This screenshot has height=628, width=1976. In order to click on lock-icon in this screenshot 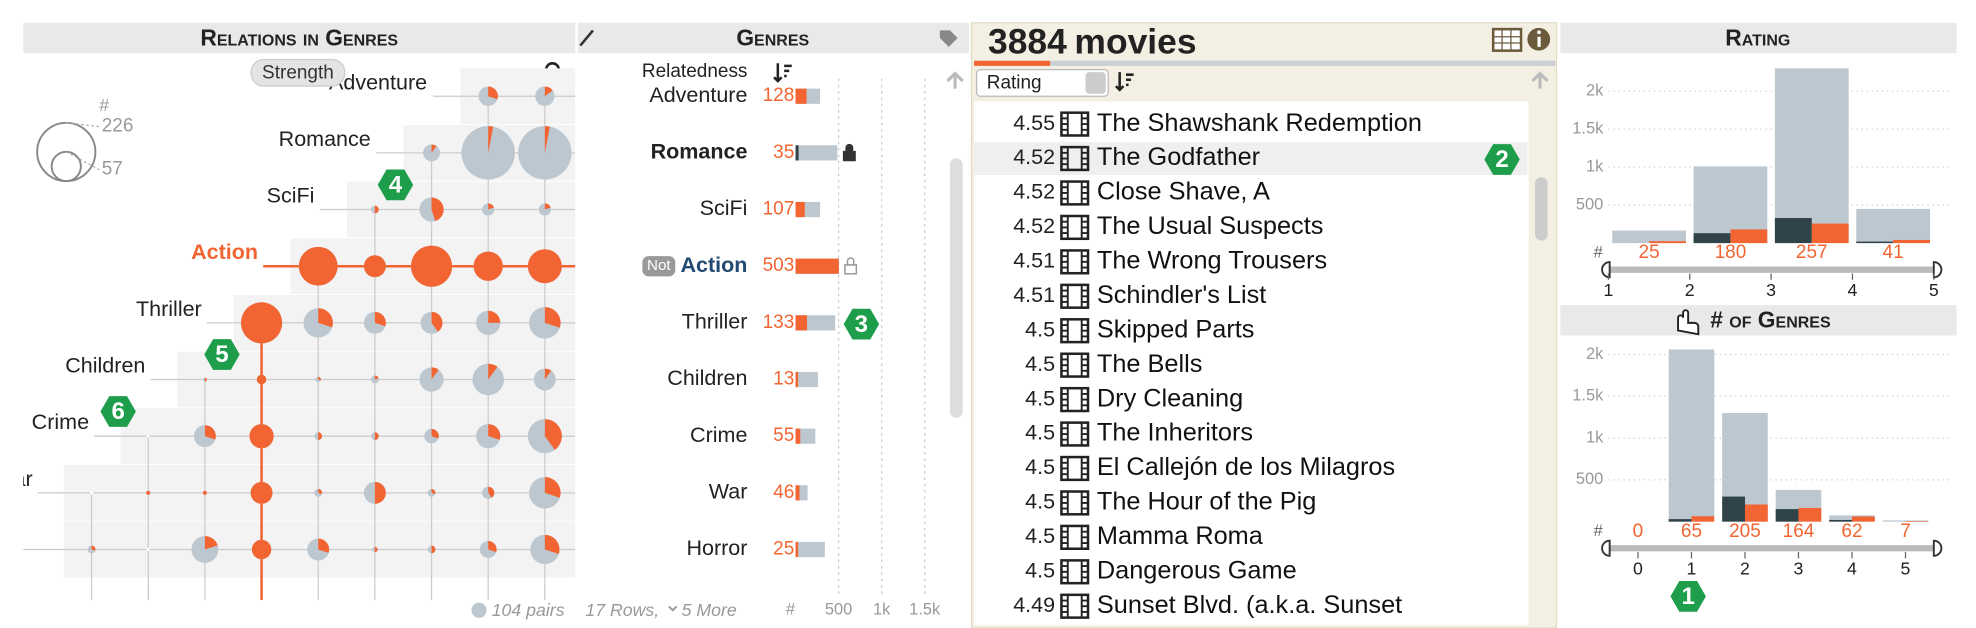, I will do `click(849, 152)`.